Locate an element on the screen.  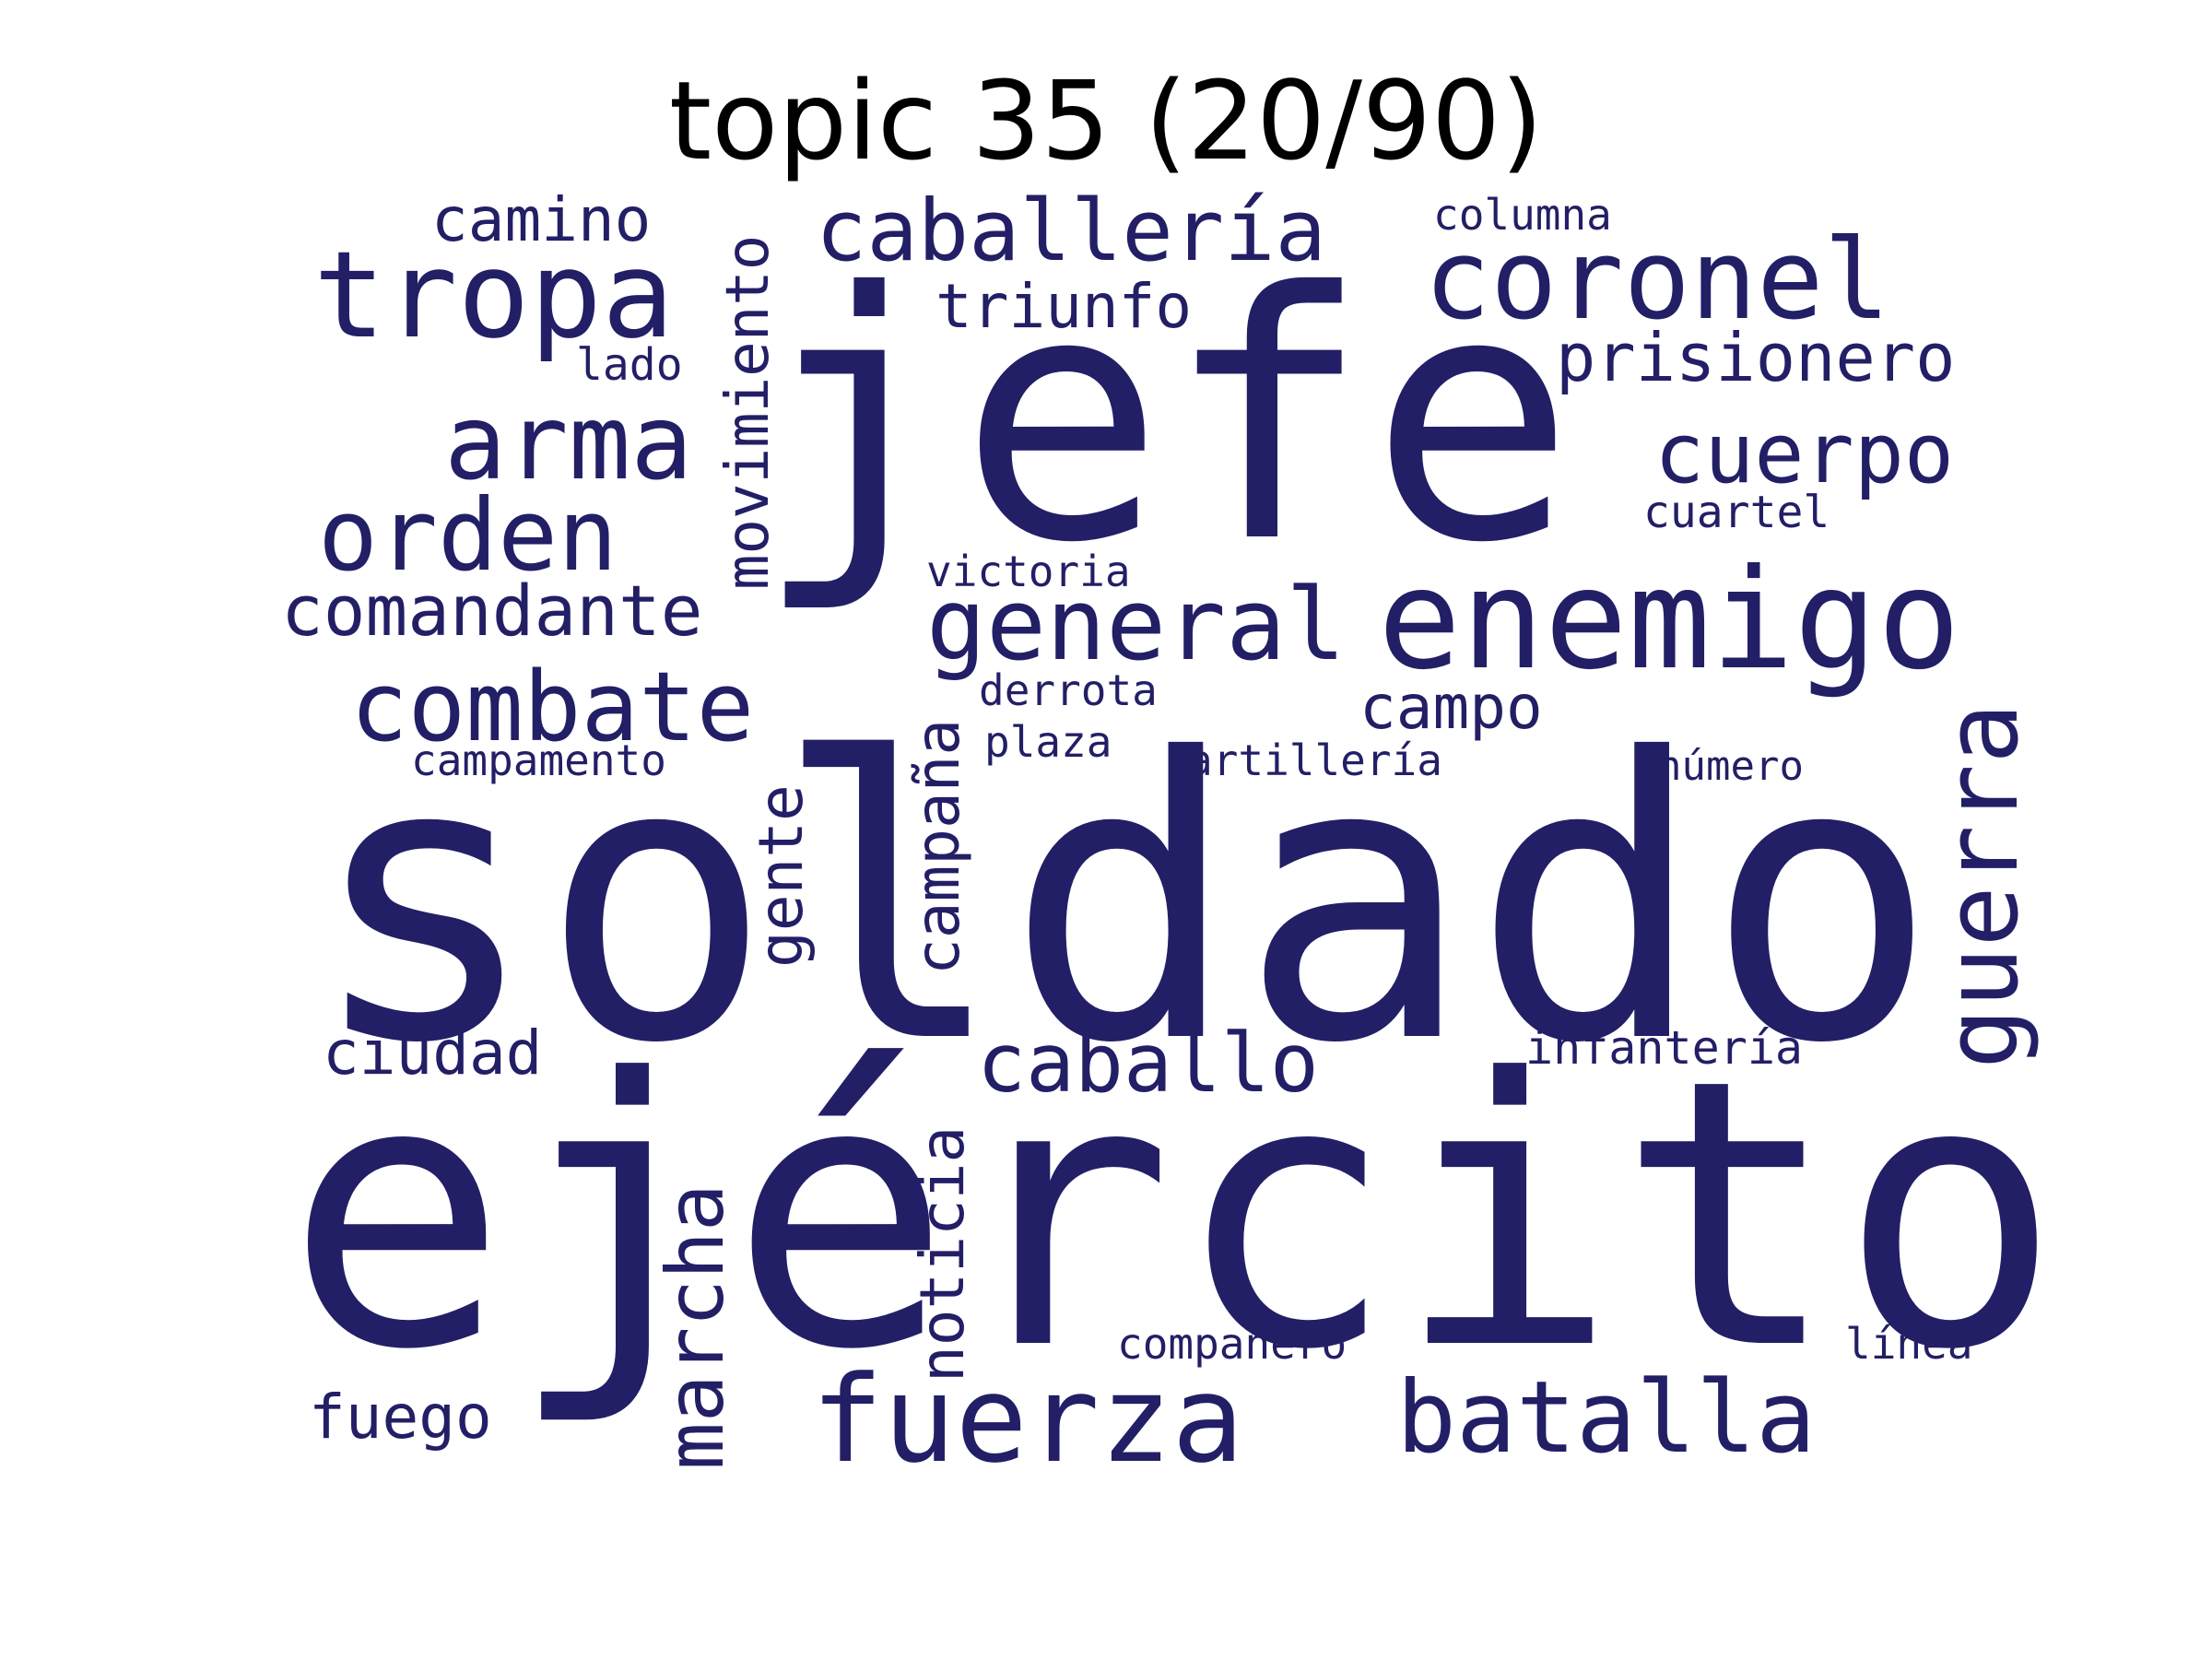
word-plaza: plaza is located at coordinates (1048, 742).